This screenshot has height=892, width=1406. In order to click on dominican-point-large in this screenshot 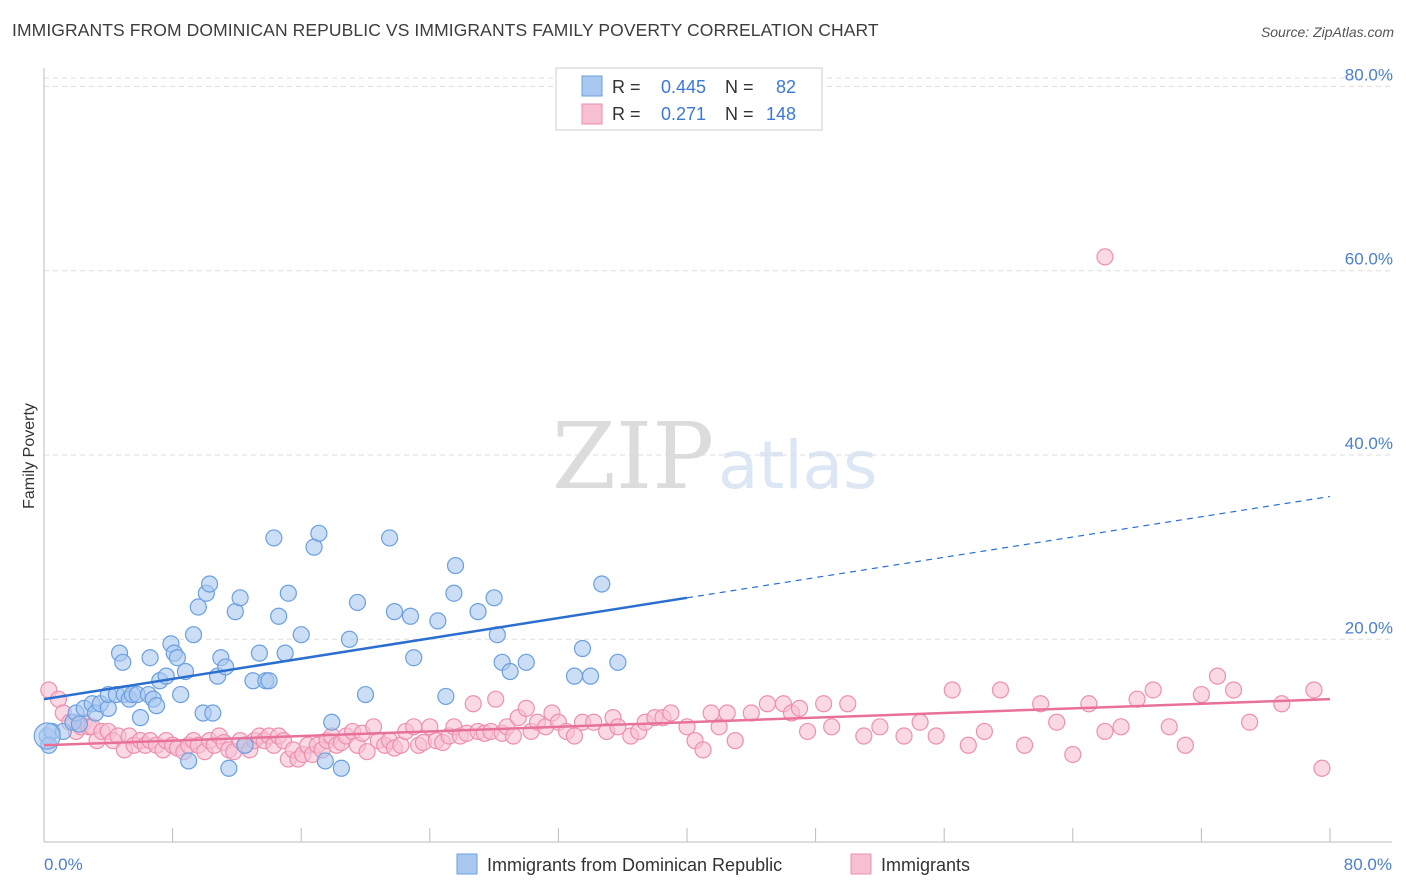, I will do `click(47, 736)`.